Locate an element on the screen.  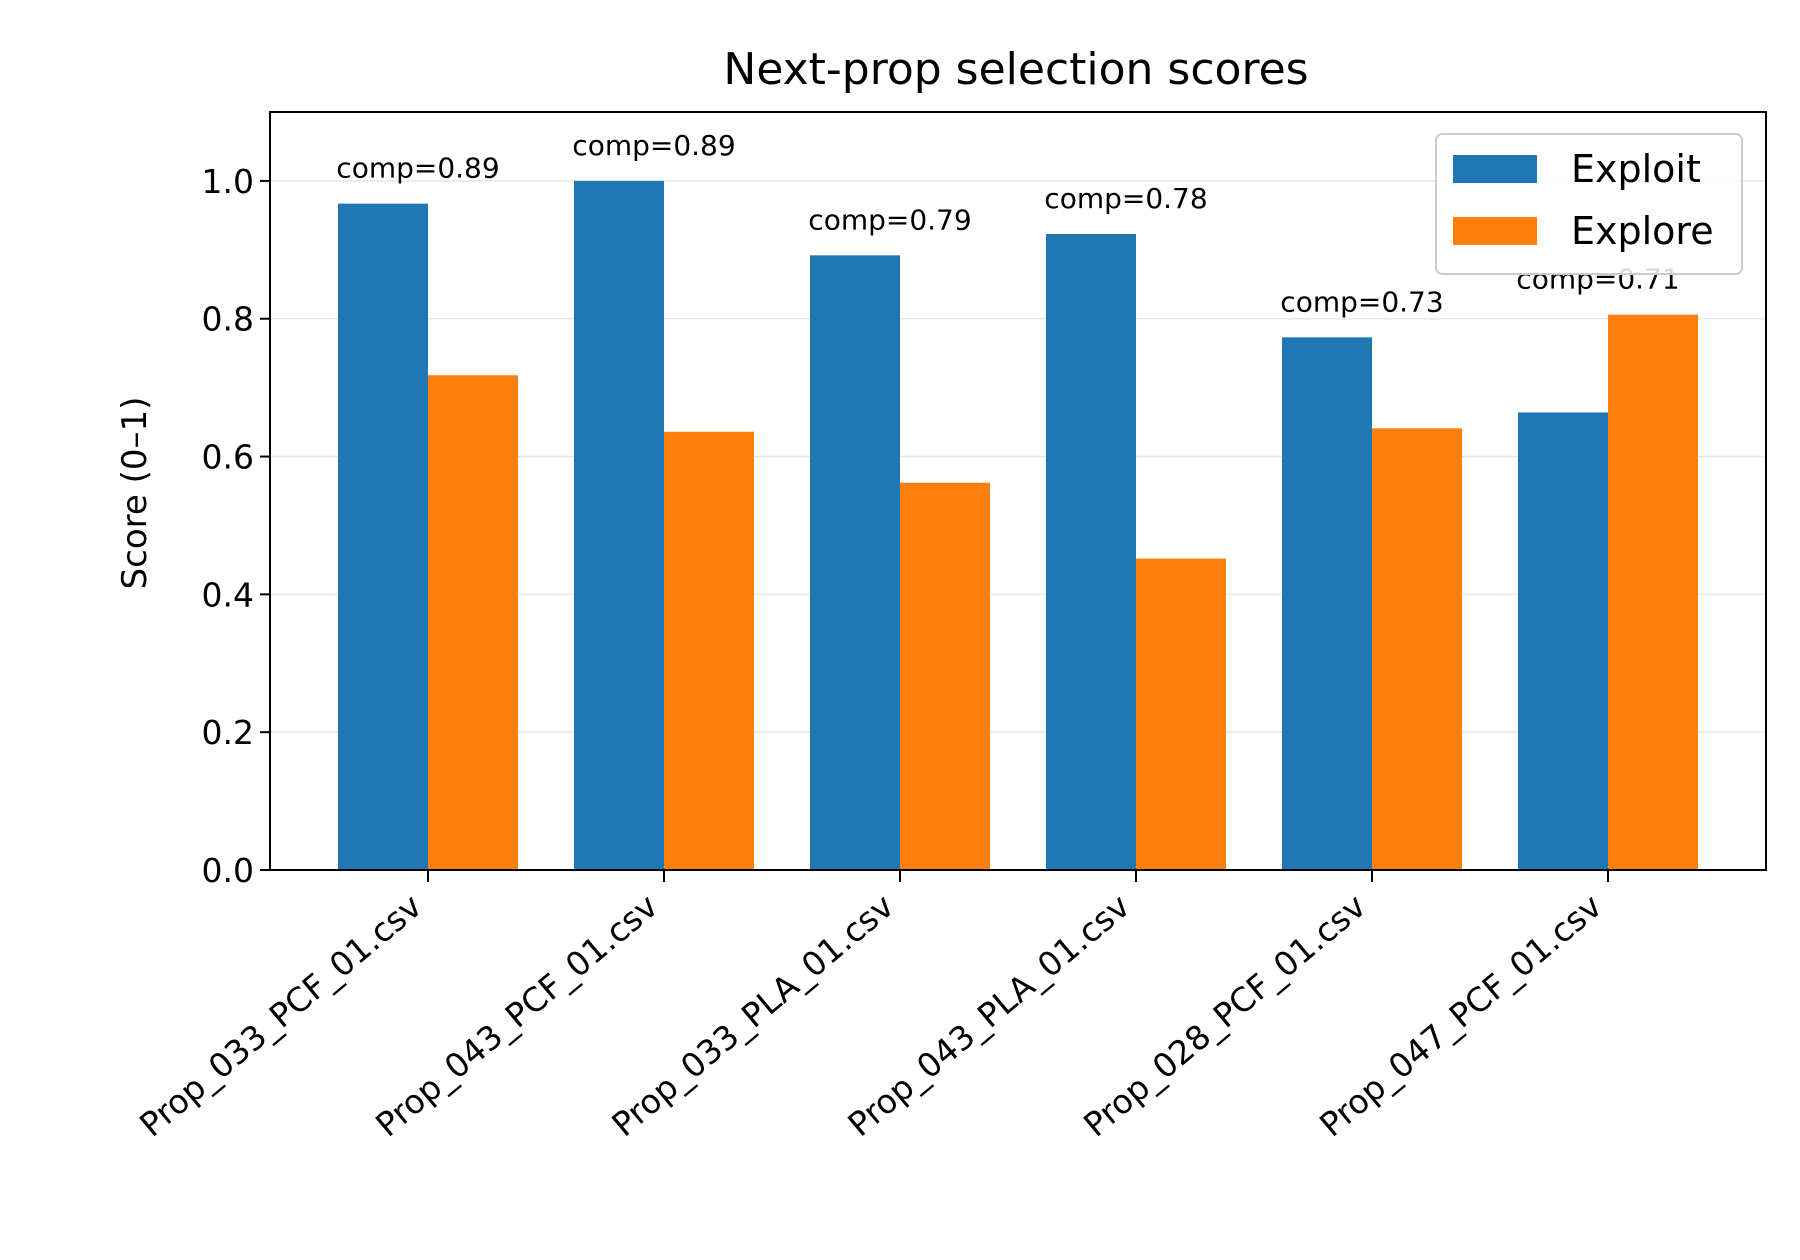
chart-title: Next-prop selection scores is located at coordinates (1015, 69).